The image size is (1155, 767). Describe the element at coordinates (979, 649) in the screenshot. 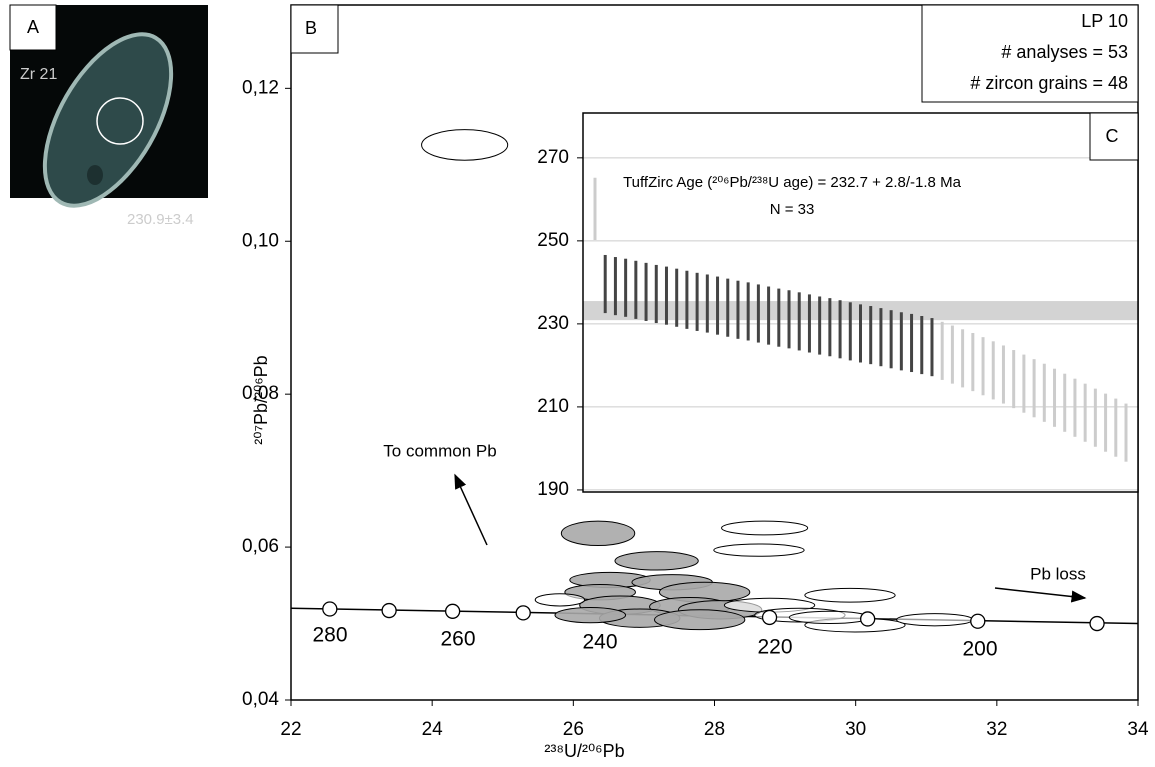

I see `age-label: 200` at that location.